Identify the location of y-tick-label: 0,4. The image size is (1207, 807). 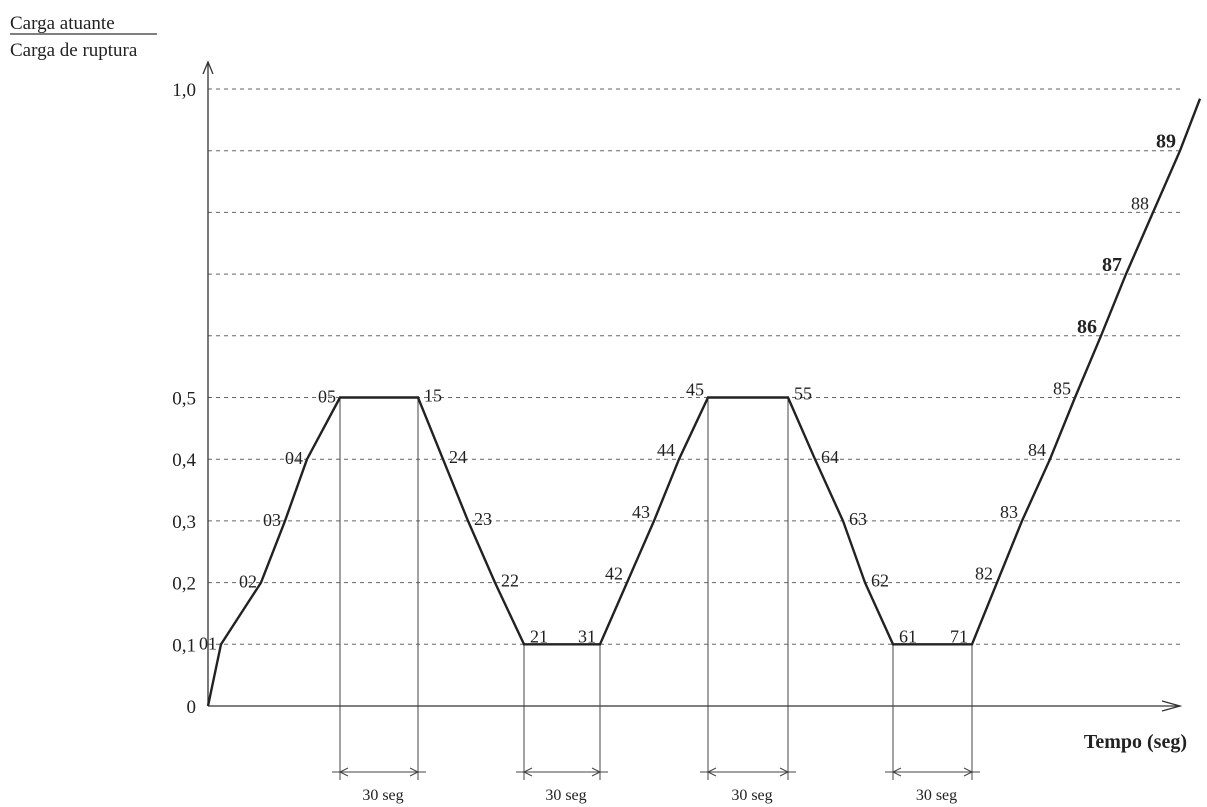
(184, 460).